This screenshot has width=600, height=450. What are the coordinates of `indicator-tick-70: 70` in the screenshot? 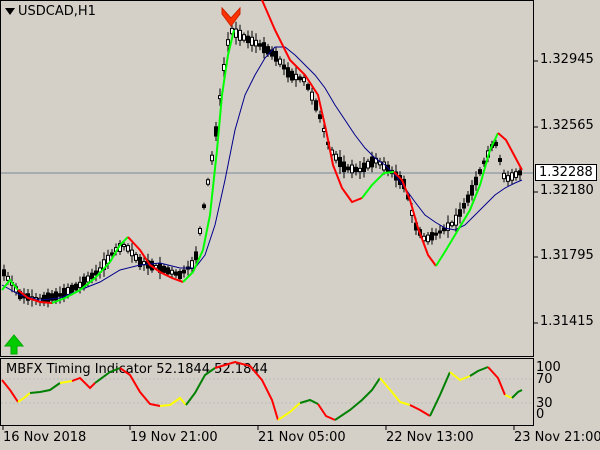 It's located at (544, 379).